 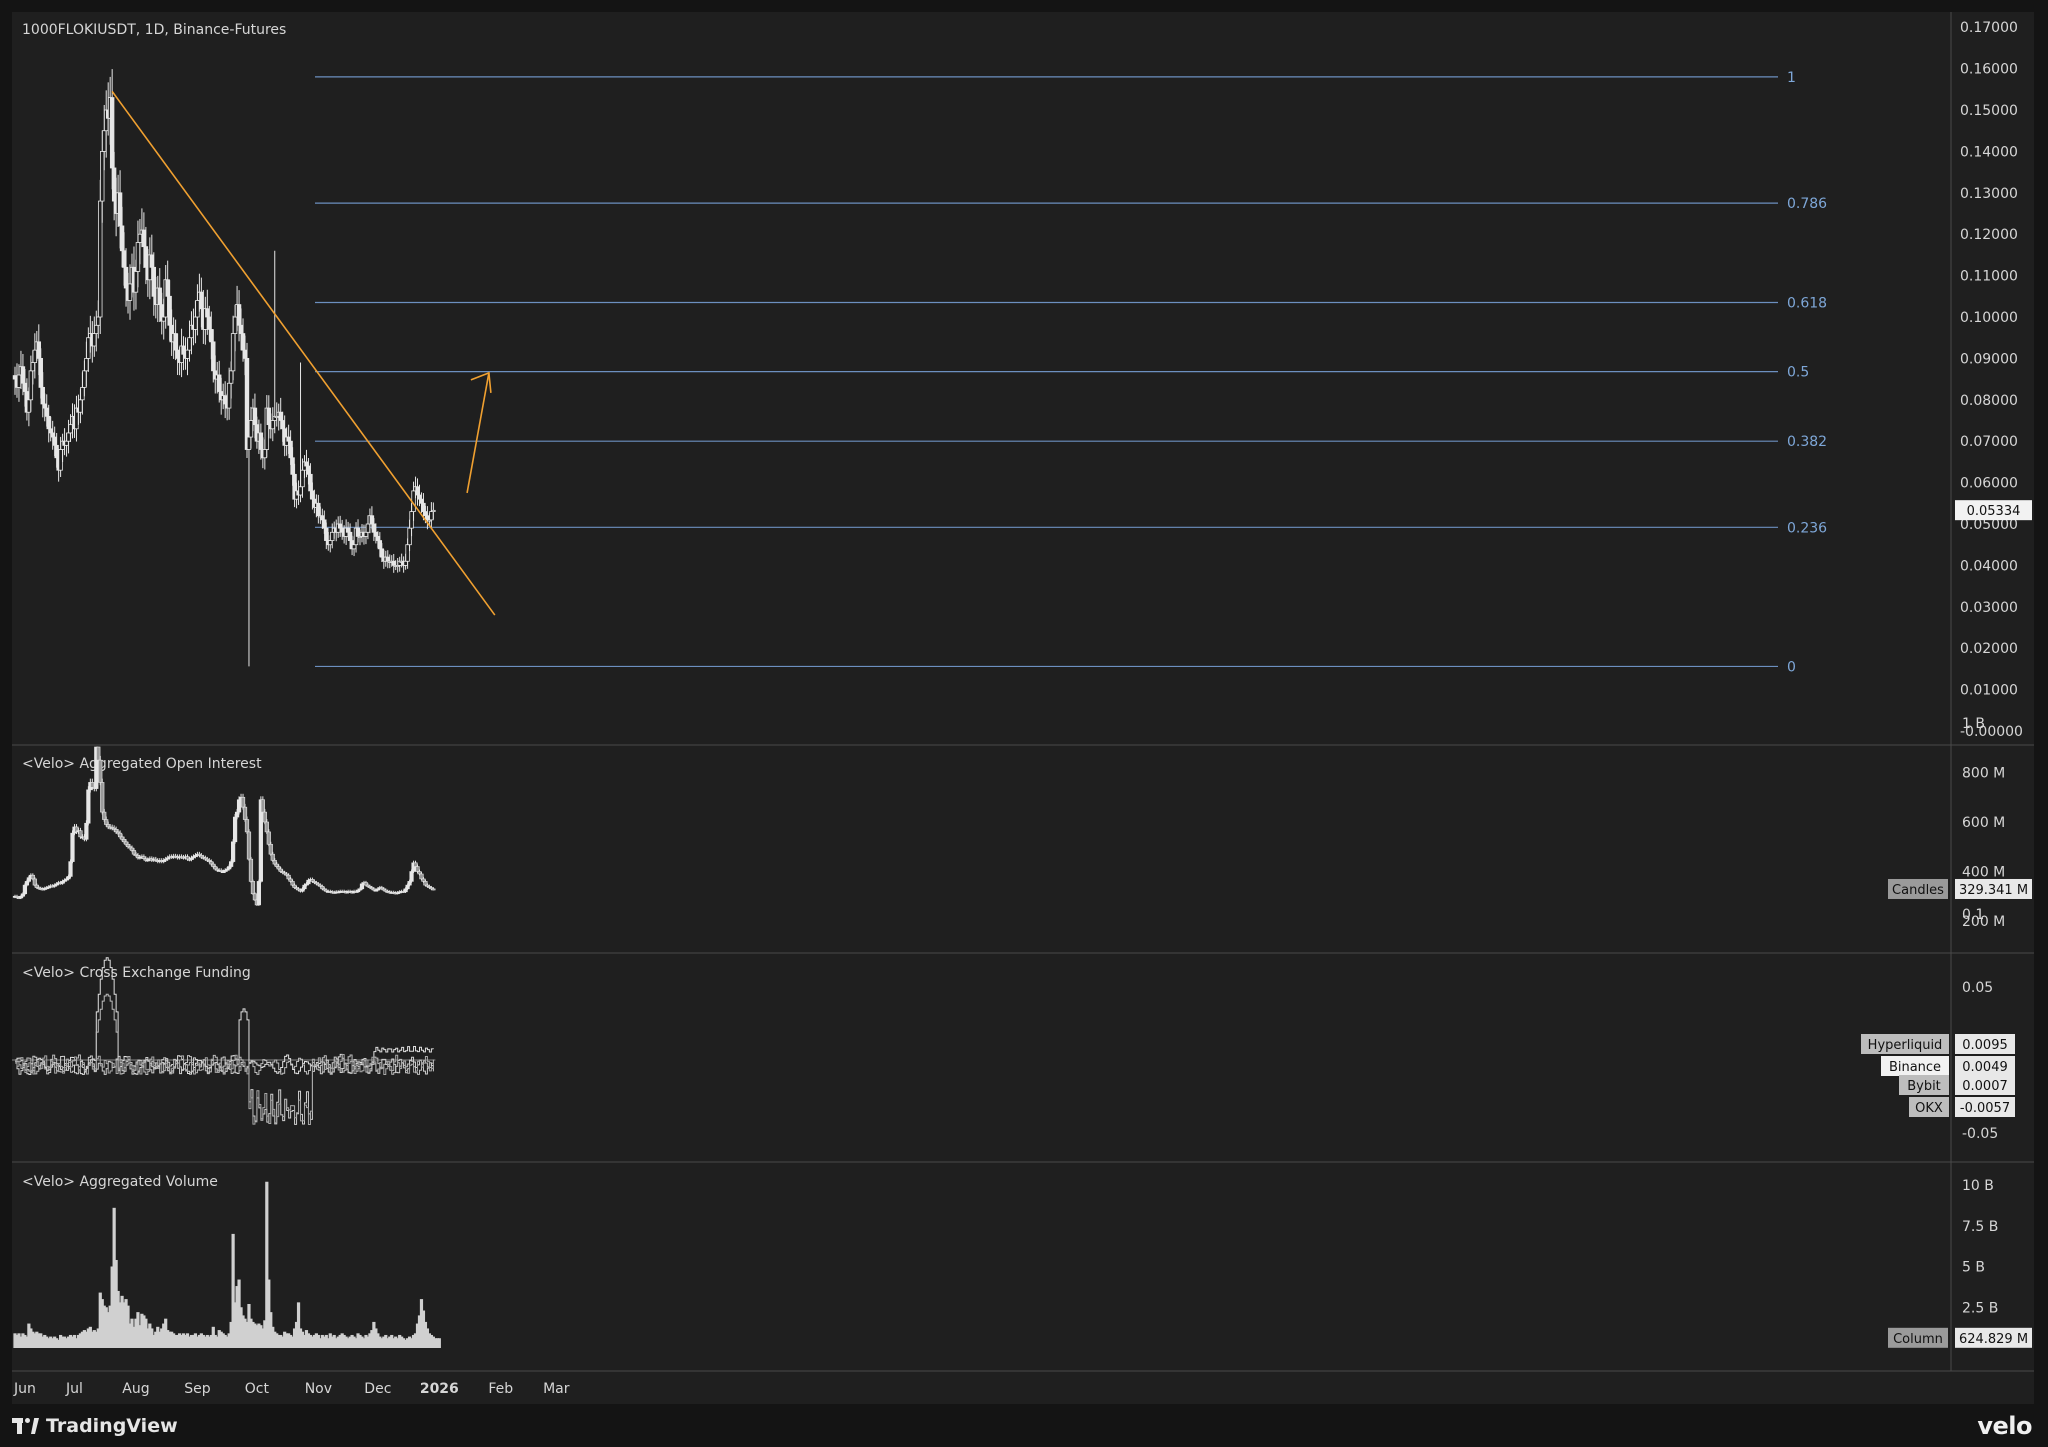 What do you see at coordinates (1989, 608) in the screenshot?
I see `price-tick-label: 0.03000` at bounding box center [1989, 608].